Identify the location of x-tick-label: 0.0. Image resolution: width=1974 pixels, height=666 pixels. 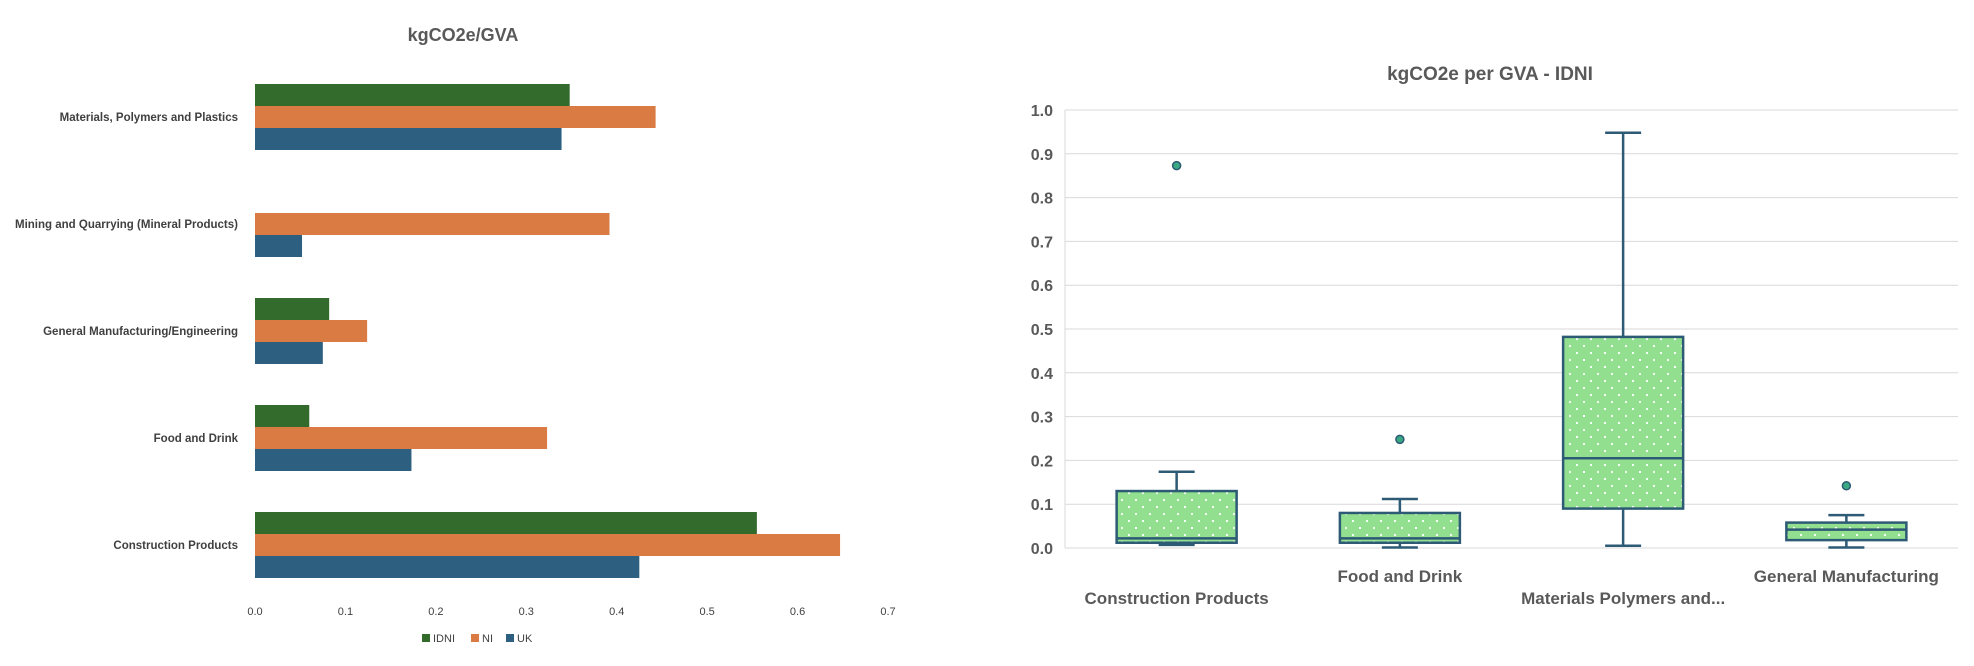
(254, 612).